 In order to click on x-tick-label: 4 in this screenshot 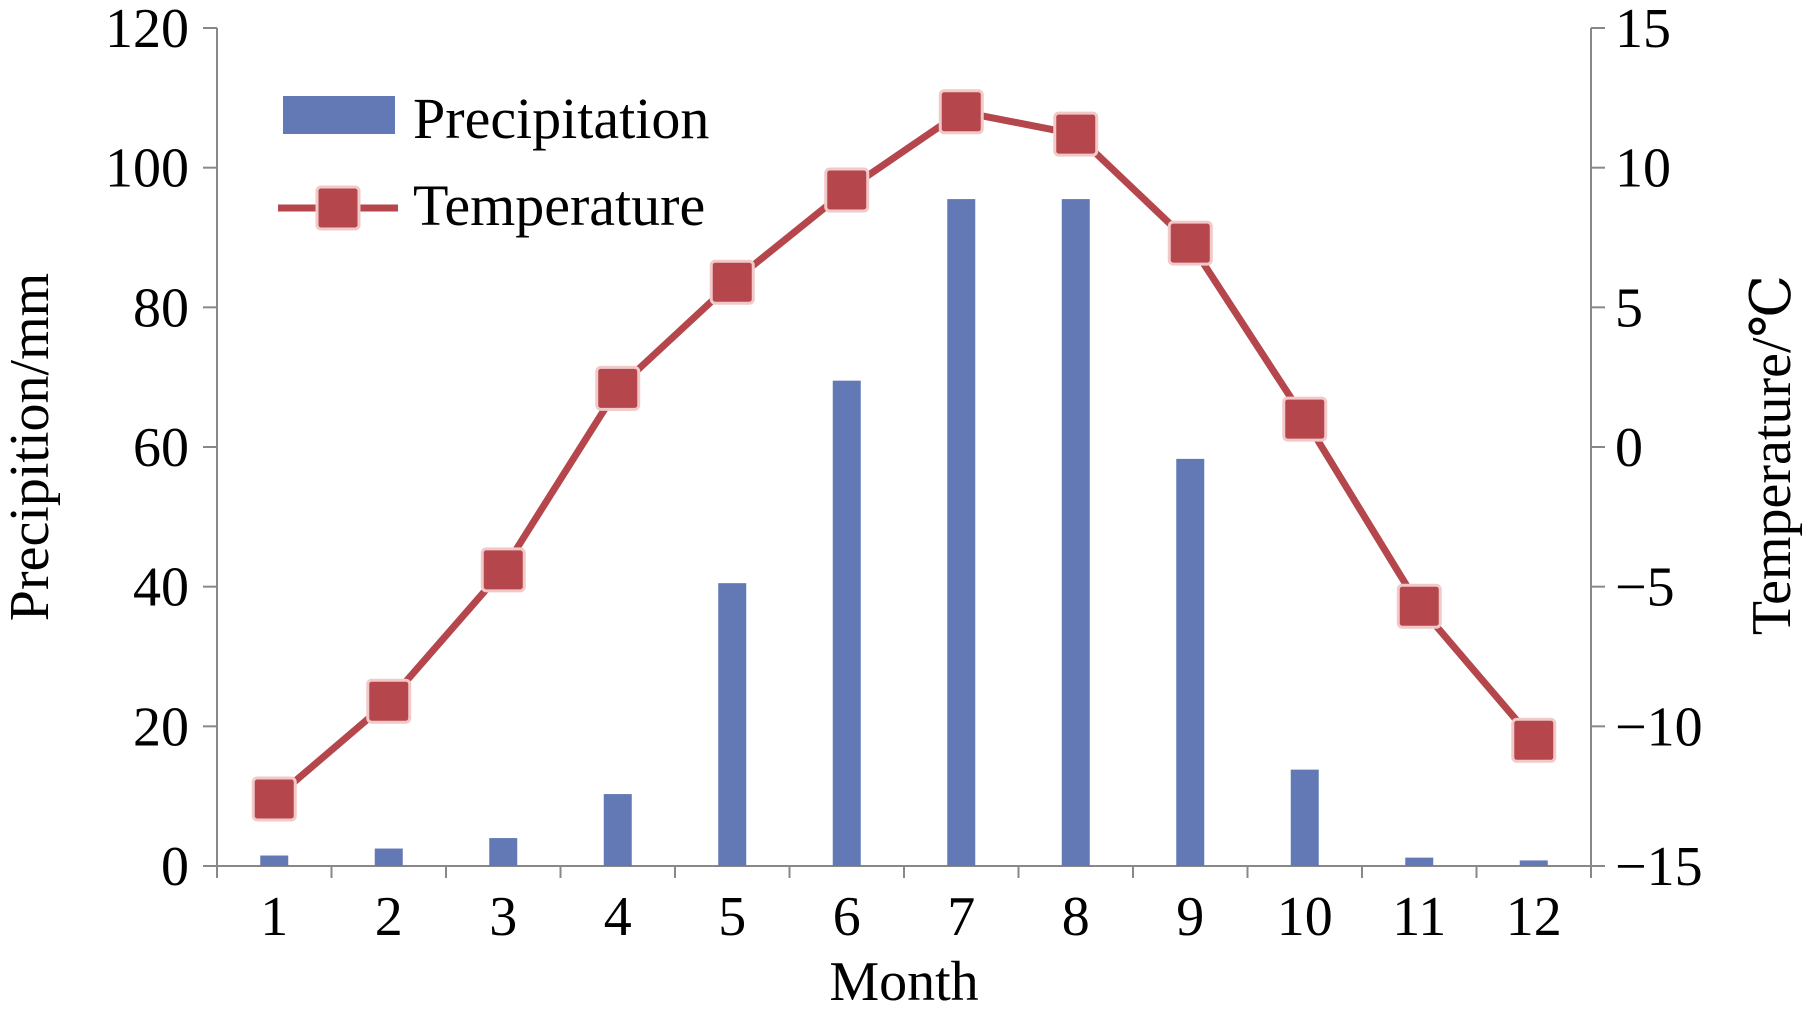, I will do `click(618, 917)`.